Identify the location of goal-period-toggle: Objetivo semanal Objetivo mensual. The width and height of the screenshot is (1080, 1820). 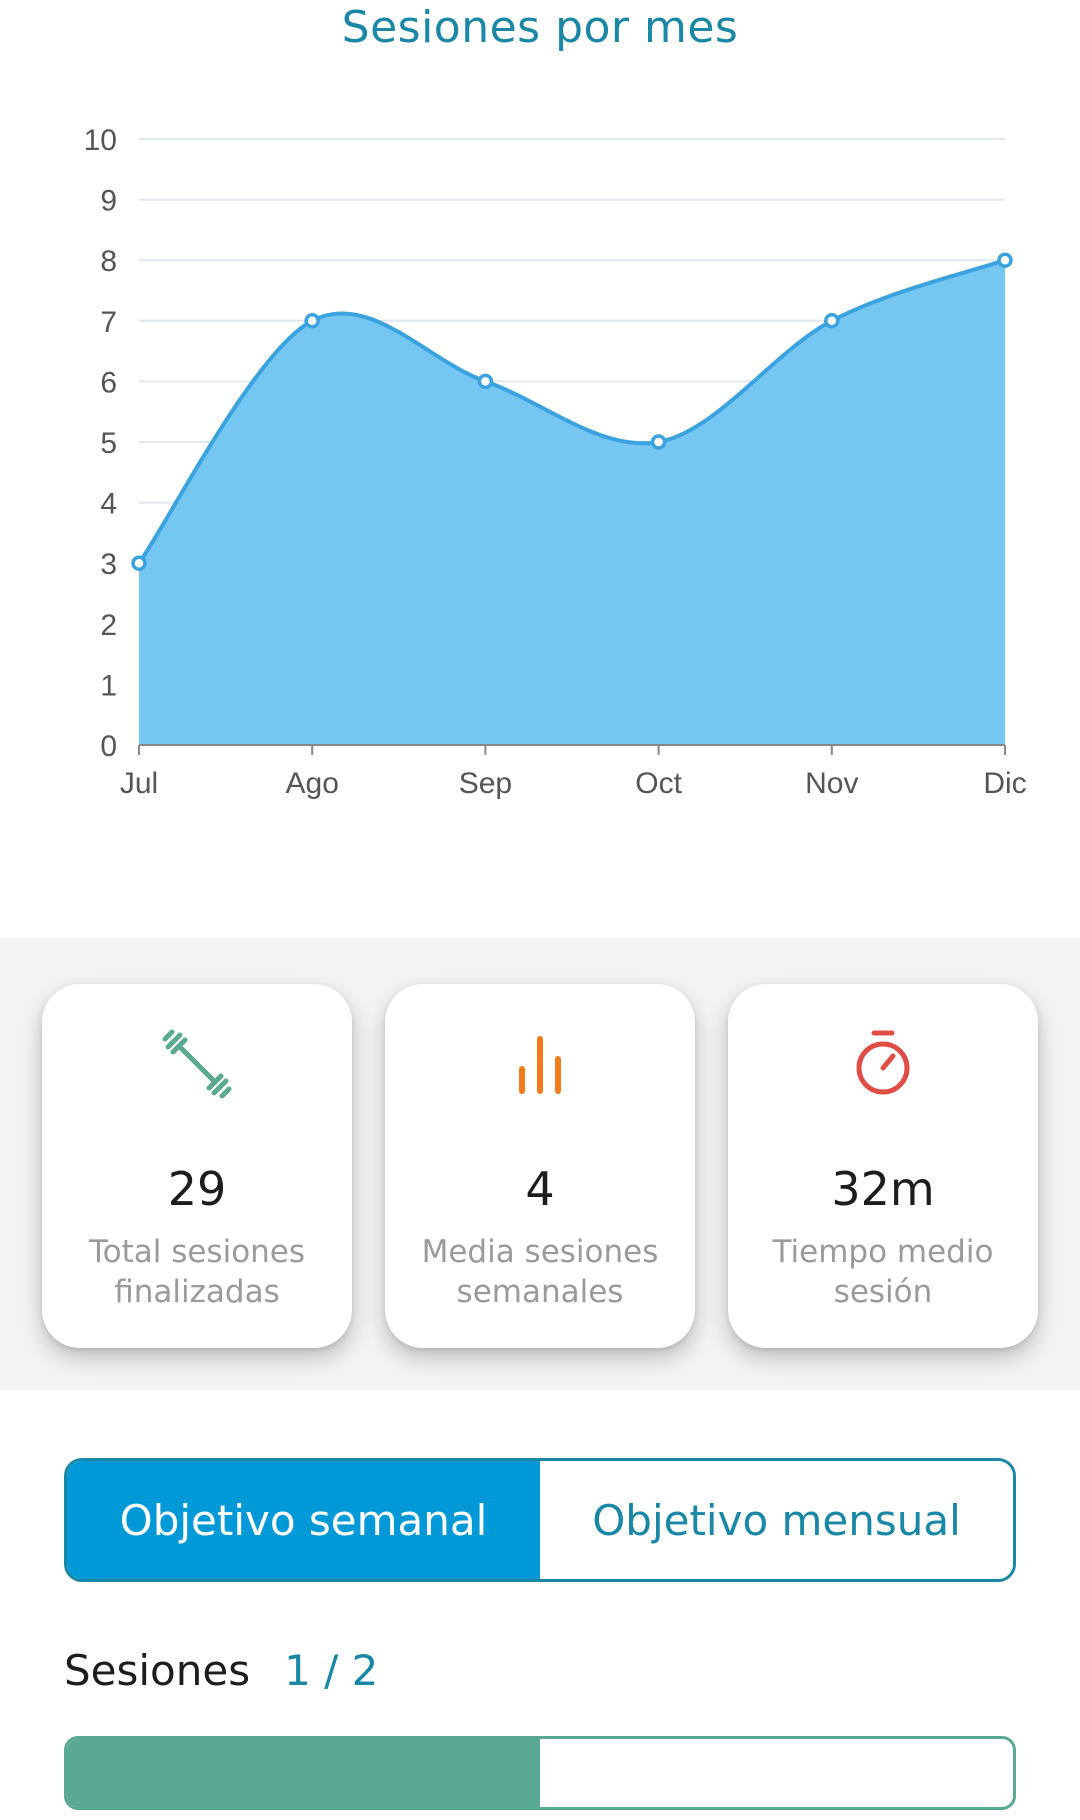
(540, 1520).